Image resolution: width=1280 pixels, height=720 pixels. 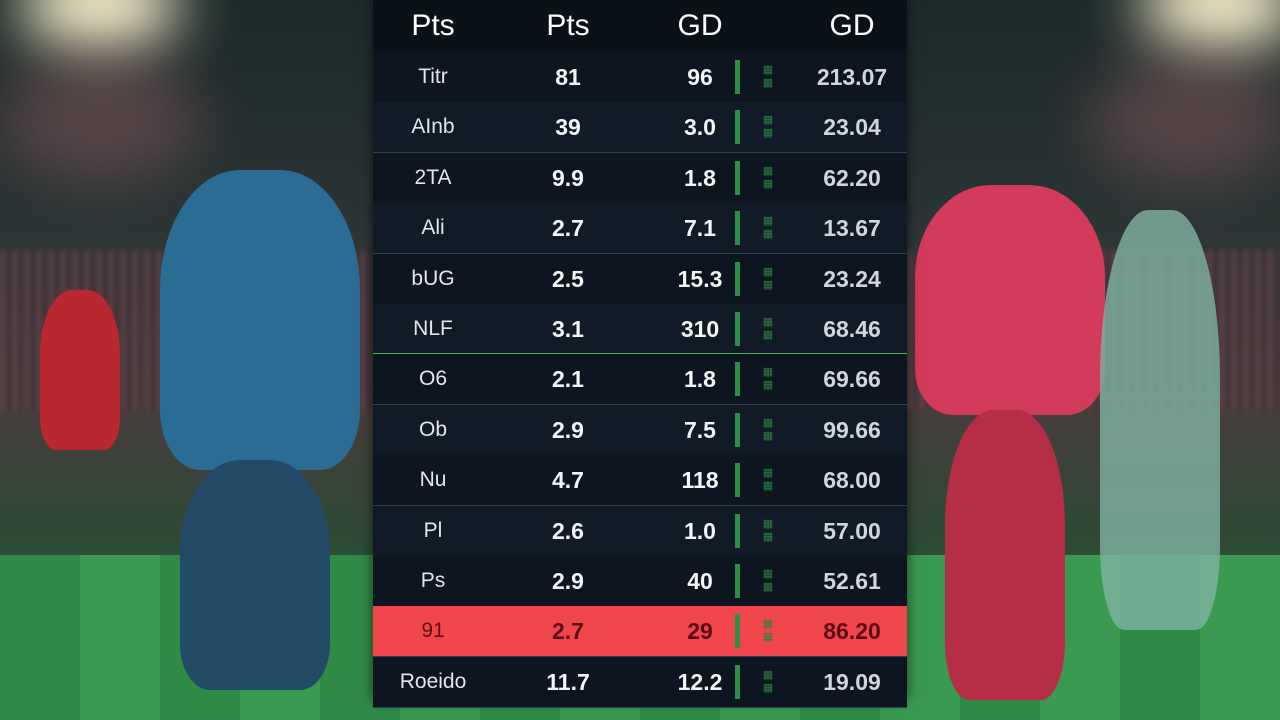 I want to click on table-row: AInb 39 3.0 23.04 ▦ ▦, so click(x=640, y=128).